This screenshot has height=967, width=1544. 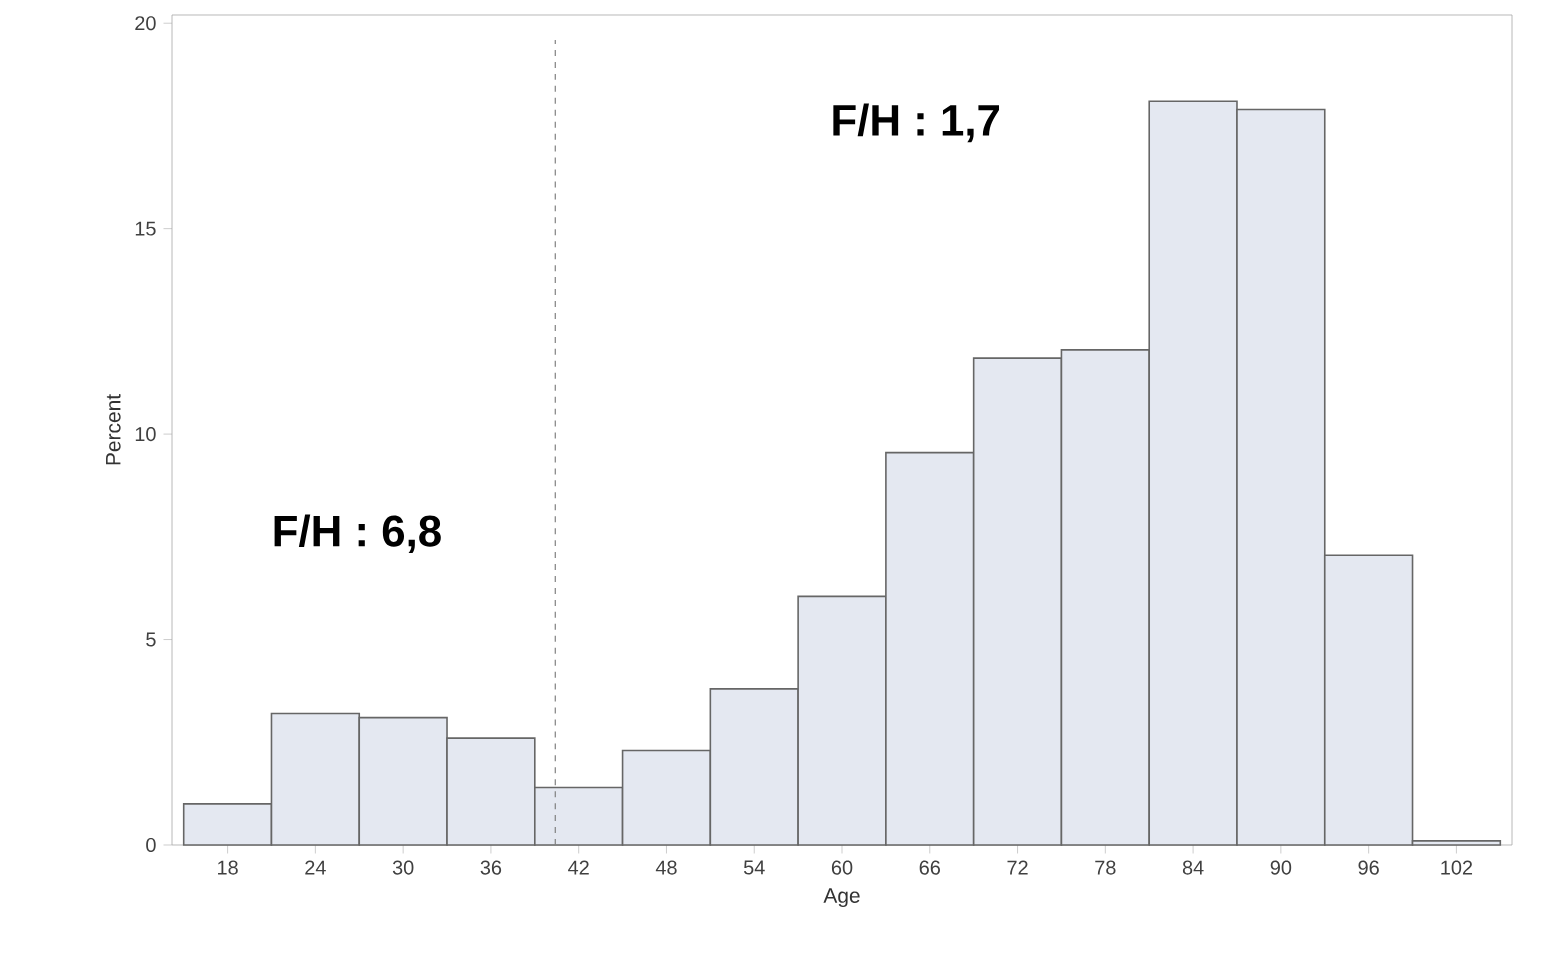 What do you see at coordinates (1281, 867) in the screenshot?
I see `x-tick-label: 90` at bounding box center [1281, 867].